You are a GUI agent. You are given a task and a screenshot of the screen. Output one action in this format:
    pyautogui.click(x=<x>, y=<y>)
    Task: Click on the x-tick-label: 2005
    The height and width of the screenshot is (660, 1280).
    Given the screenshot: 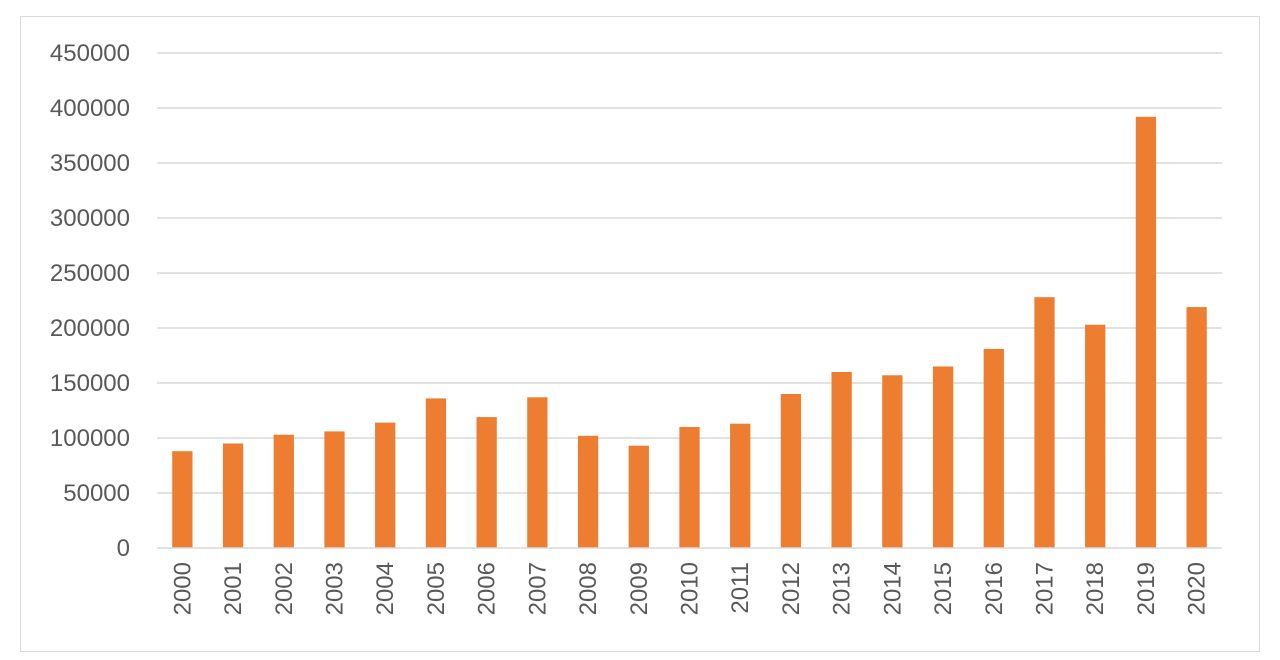 What is the action you would take?
    pyautogui.click(x=436, y=588)
    